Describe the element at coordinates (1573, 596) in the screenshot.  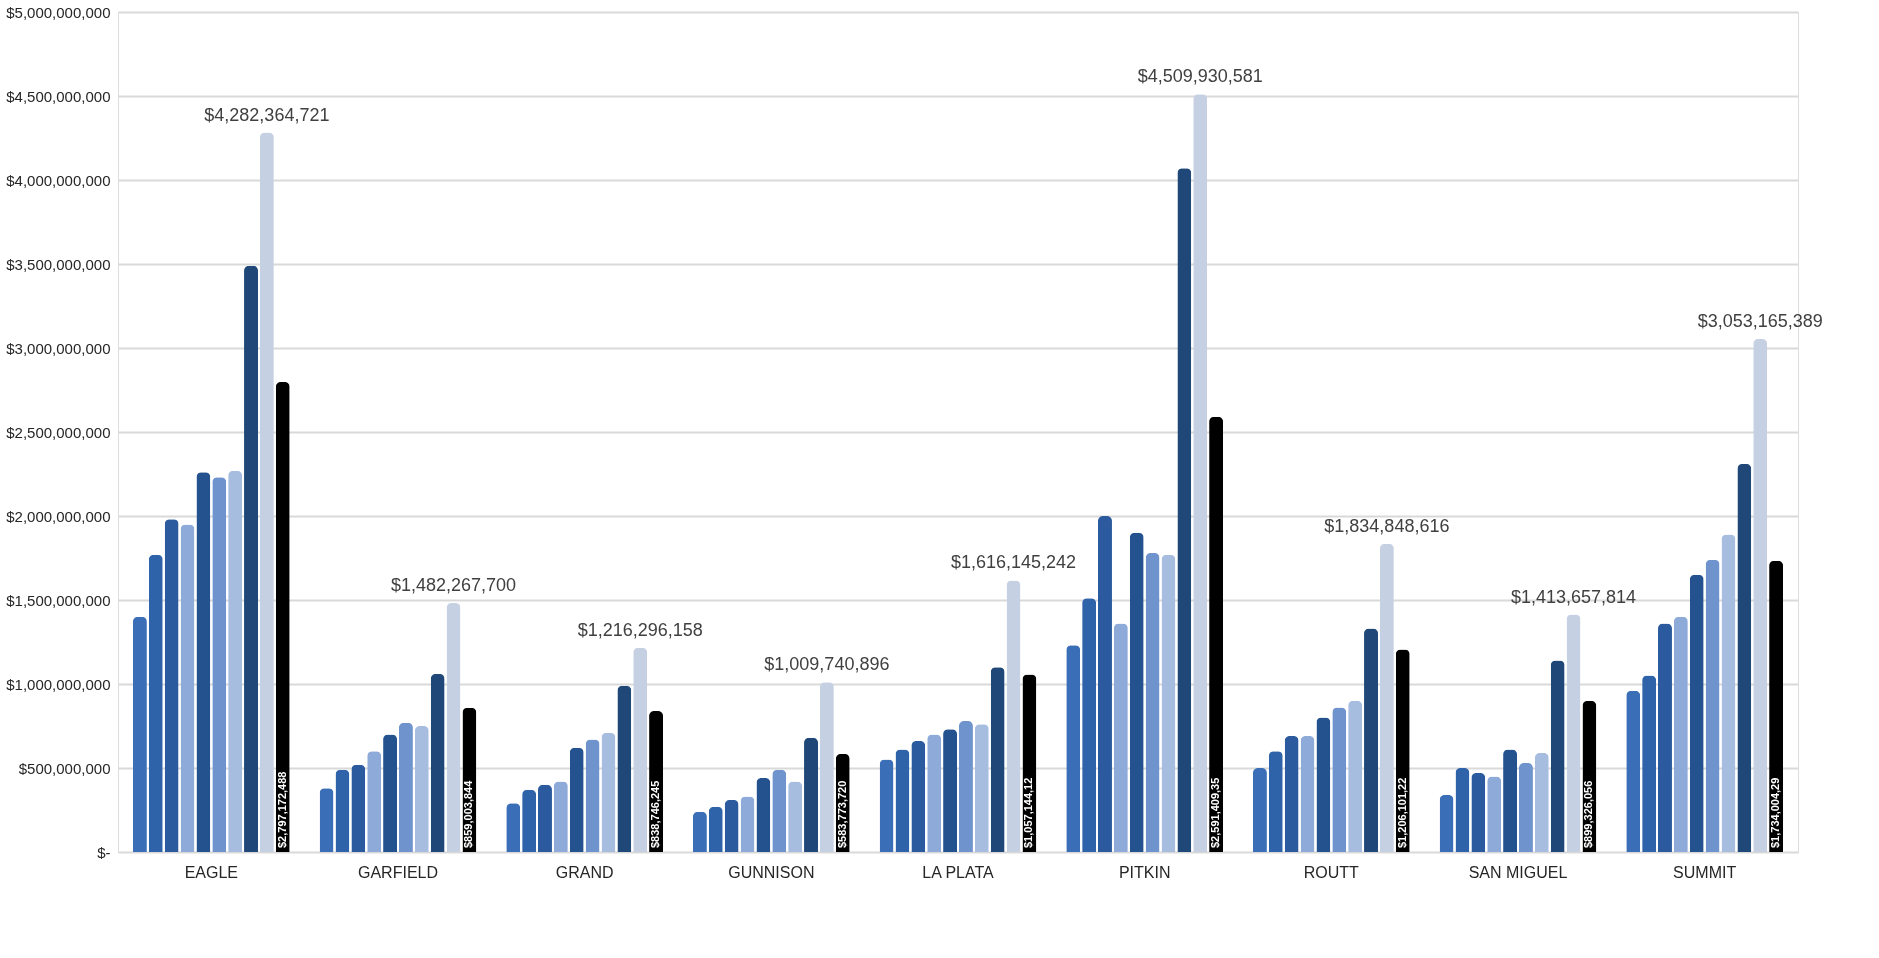
I see `data-label: $1,413,657,814` at that location.